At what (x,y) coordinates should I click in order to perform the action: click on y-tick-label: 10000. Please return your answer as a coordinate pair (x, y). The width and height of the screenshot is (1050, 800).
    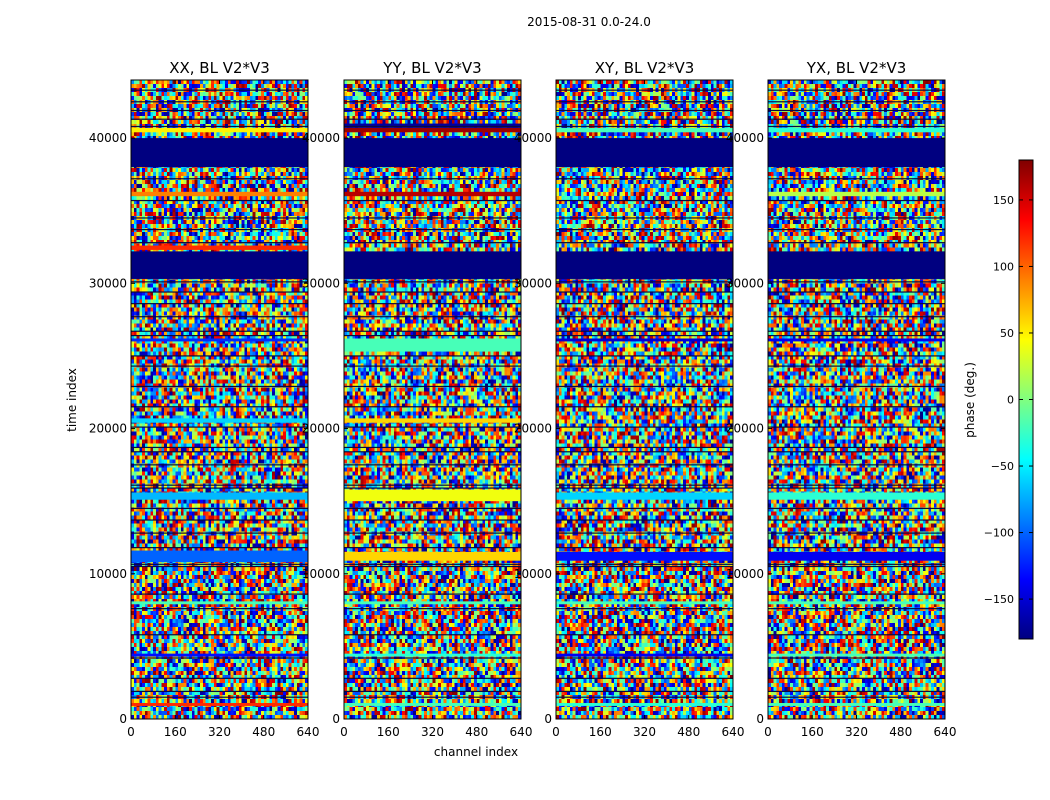
    Looking at the image, I should click on (533, 574).